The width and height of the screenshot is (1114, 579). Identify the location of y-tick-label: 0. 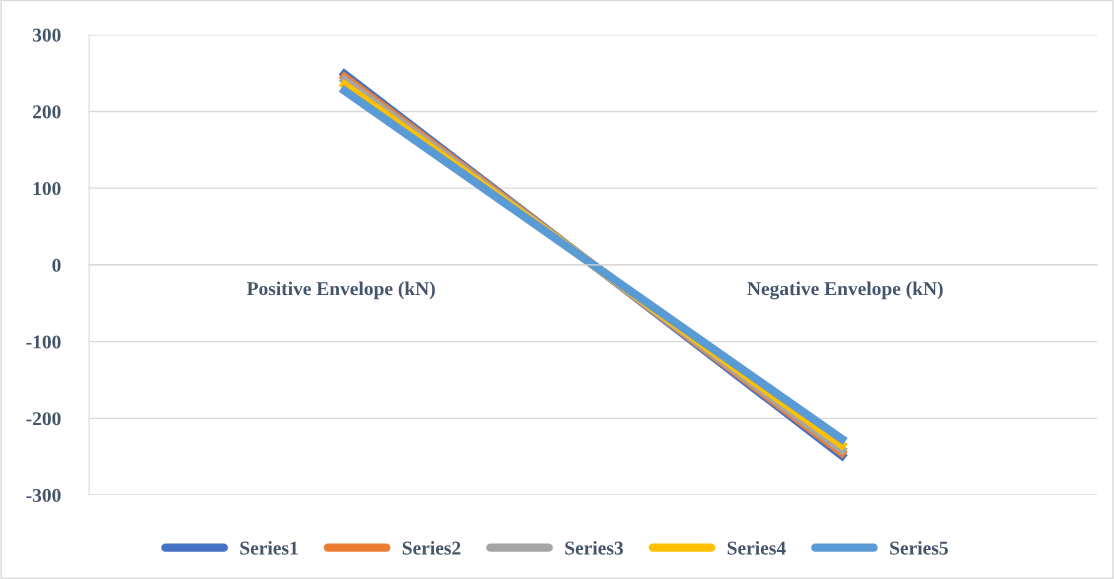
(56, 265).